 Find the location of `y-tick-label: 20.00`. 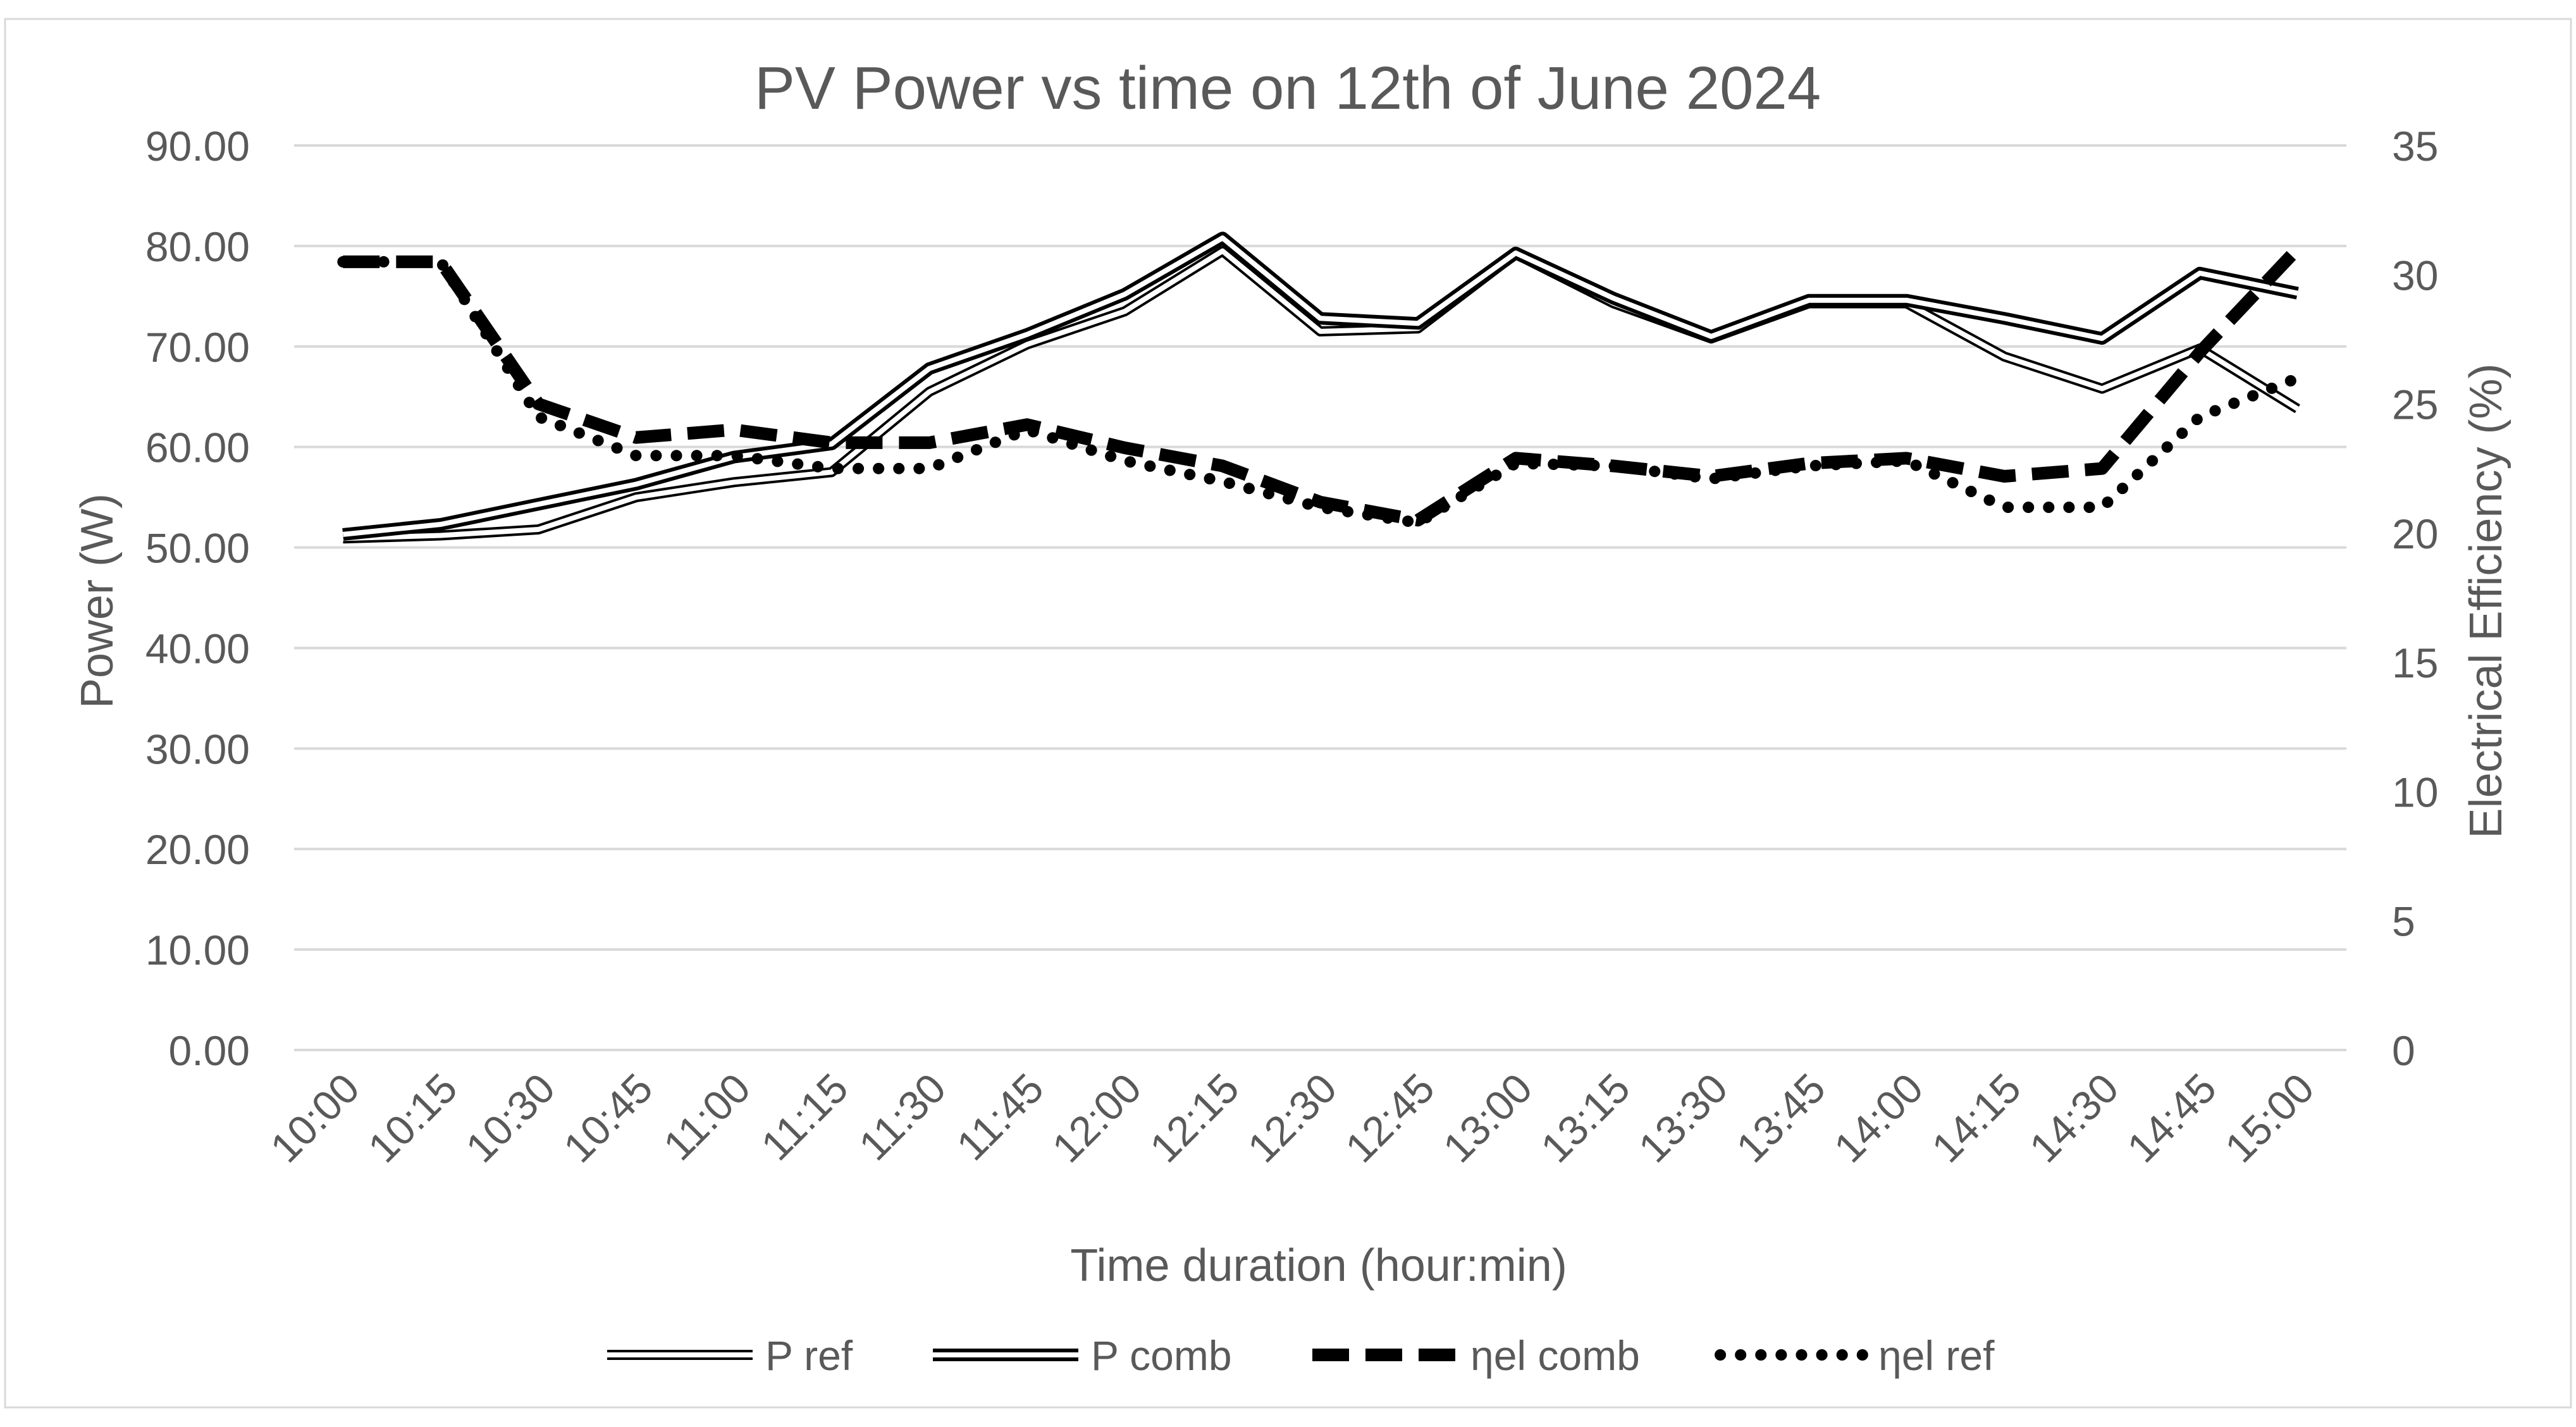

y-tick-label: 20.00 is located at coordinates (198, 849).